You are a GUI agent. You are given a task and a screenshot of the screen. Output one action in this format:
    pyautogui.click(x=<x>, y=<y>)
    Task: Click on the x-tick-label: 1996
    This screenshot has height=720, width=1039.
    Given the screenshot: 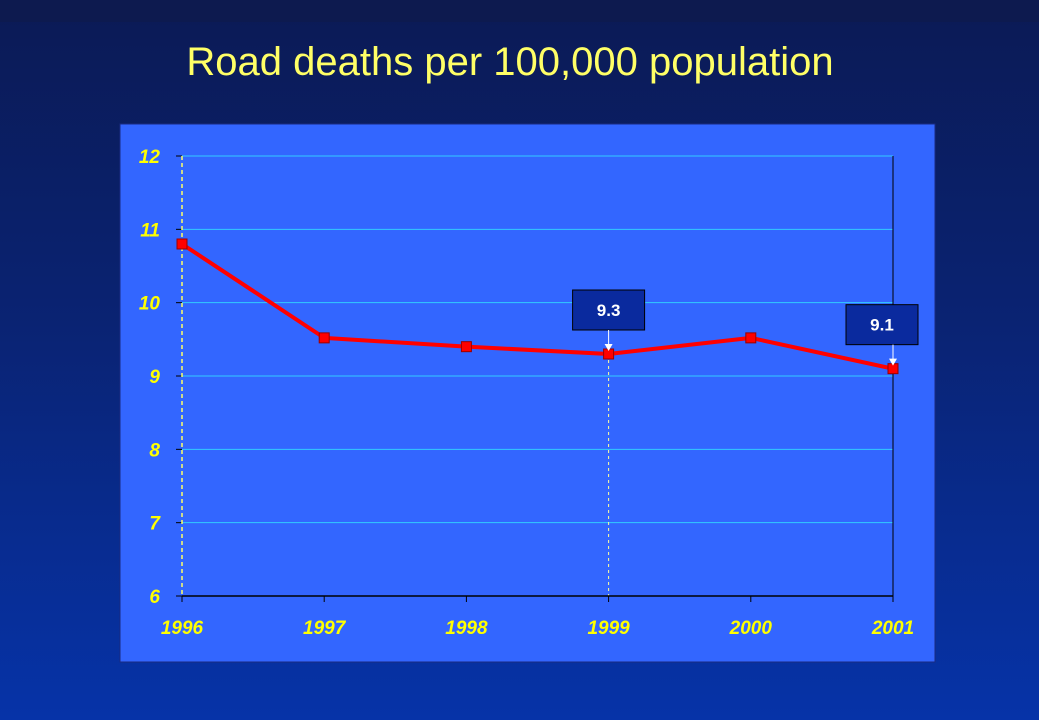 What is the action you would take?
    pyautogui.click(x=182, y=628)
    